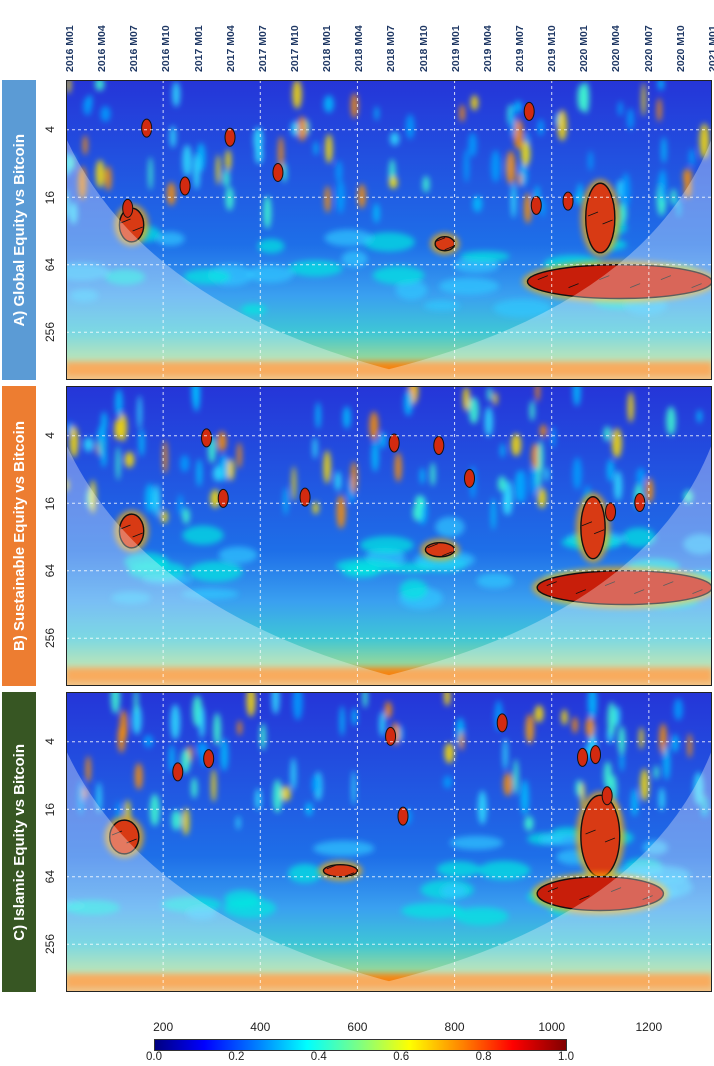  Describe the element at coordinates (50, 130) in the screenshot. I see `period-tick-label: 4` at that location.